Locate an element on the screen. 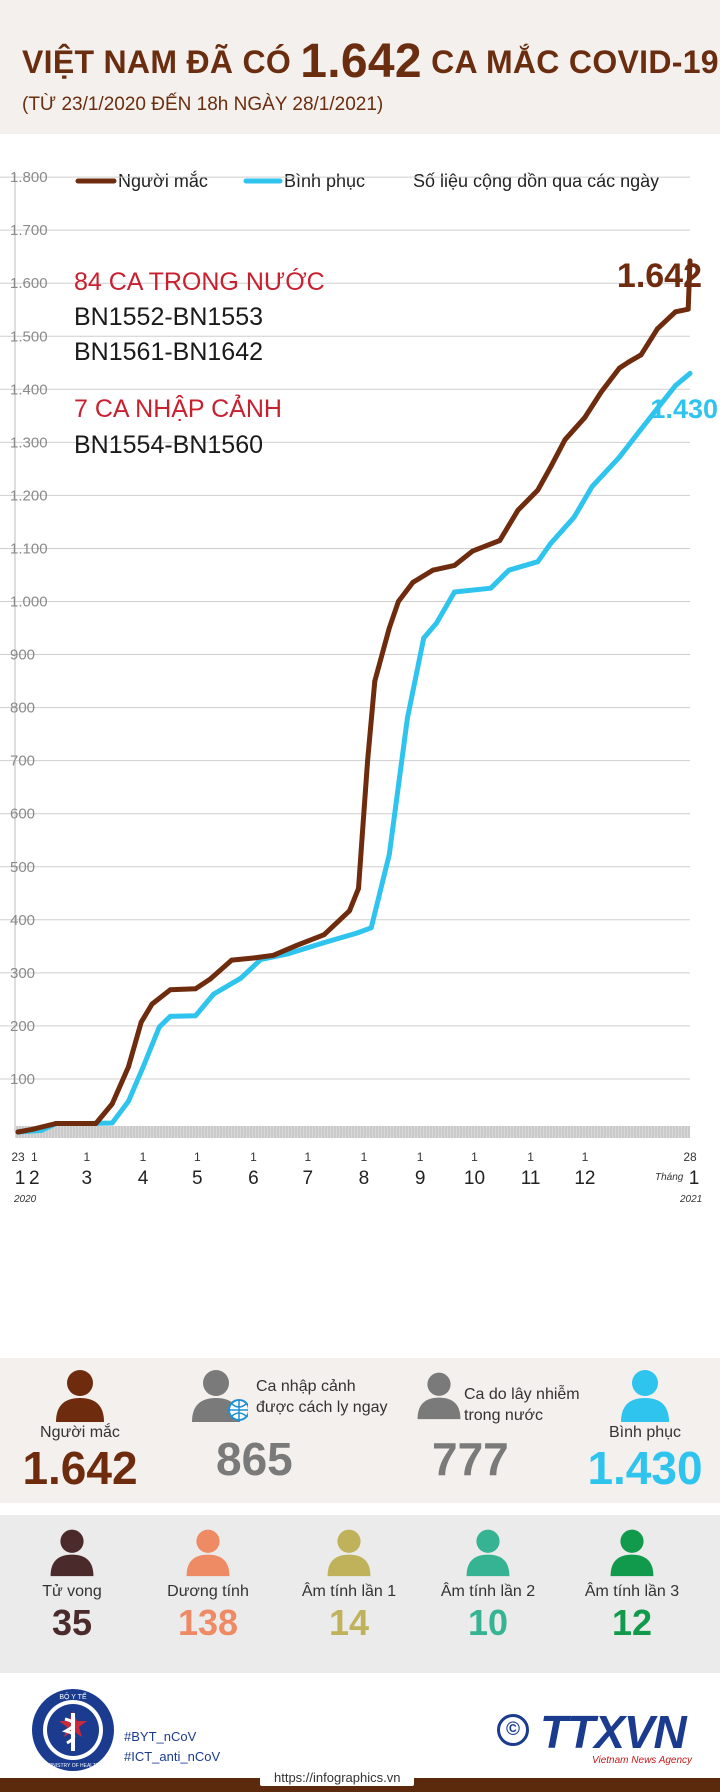 The image size is (720, 1792). y-tick-label: 400 is located at coordinates (22, 920).